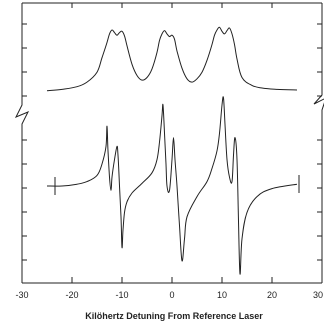 Image resolution: width=324 pixels, height=323 pixels. What do you see at coordinates (272, 295) in the screenshot?
I see `x-tick-label: 20` at bounding box center [272, 295].